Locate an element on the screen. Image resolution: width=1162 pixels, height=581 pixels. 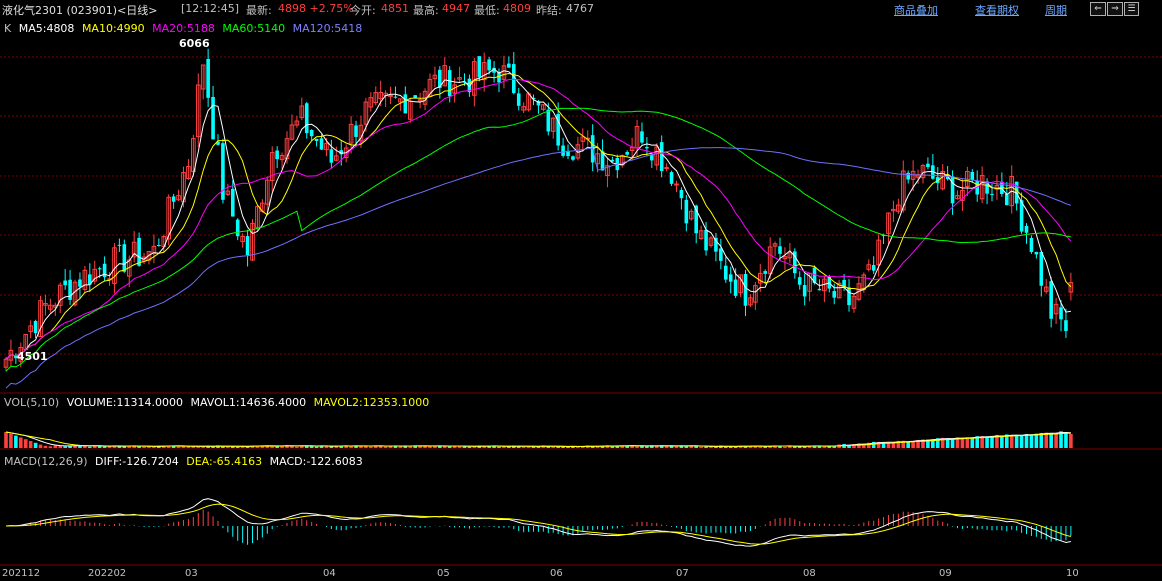
axis-label: 10 is located at coordinates (1072, 573).